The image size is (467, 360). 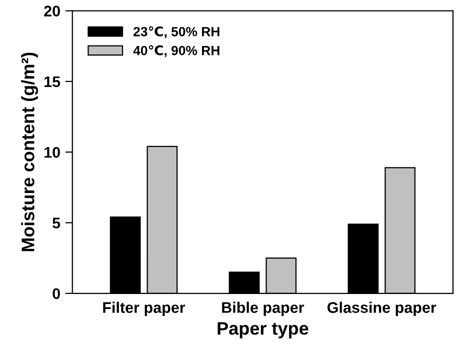 What do you see at coordinates (52, 152) in the screenshot?
I see `y-tick-label: 10` at bounding box center [52, 152].